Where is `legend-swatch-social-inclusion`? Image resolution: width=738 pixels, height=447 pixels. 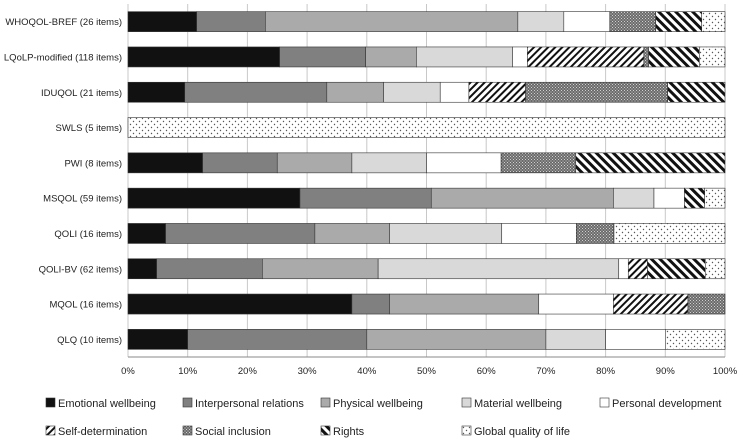
legend-swatch-social-inclusion is located at coordinates (187, 430).